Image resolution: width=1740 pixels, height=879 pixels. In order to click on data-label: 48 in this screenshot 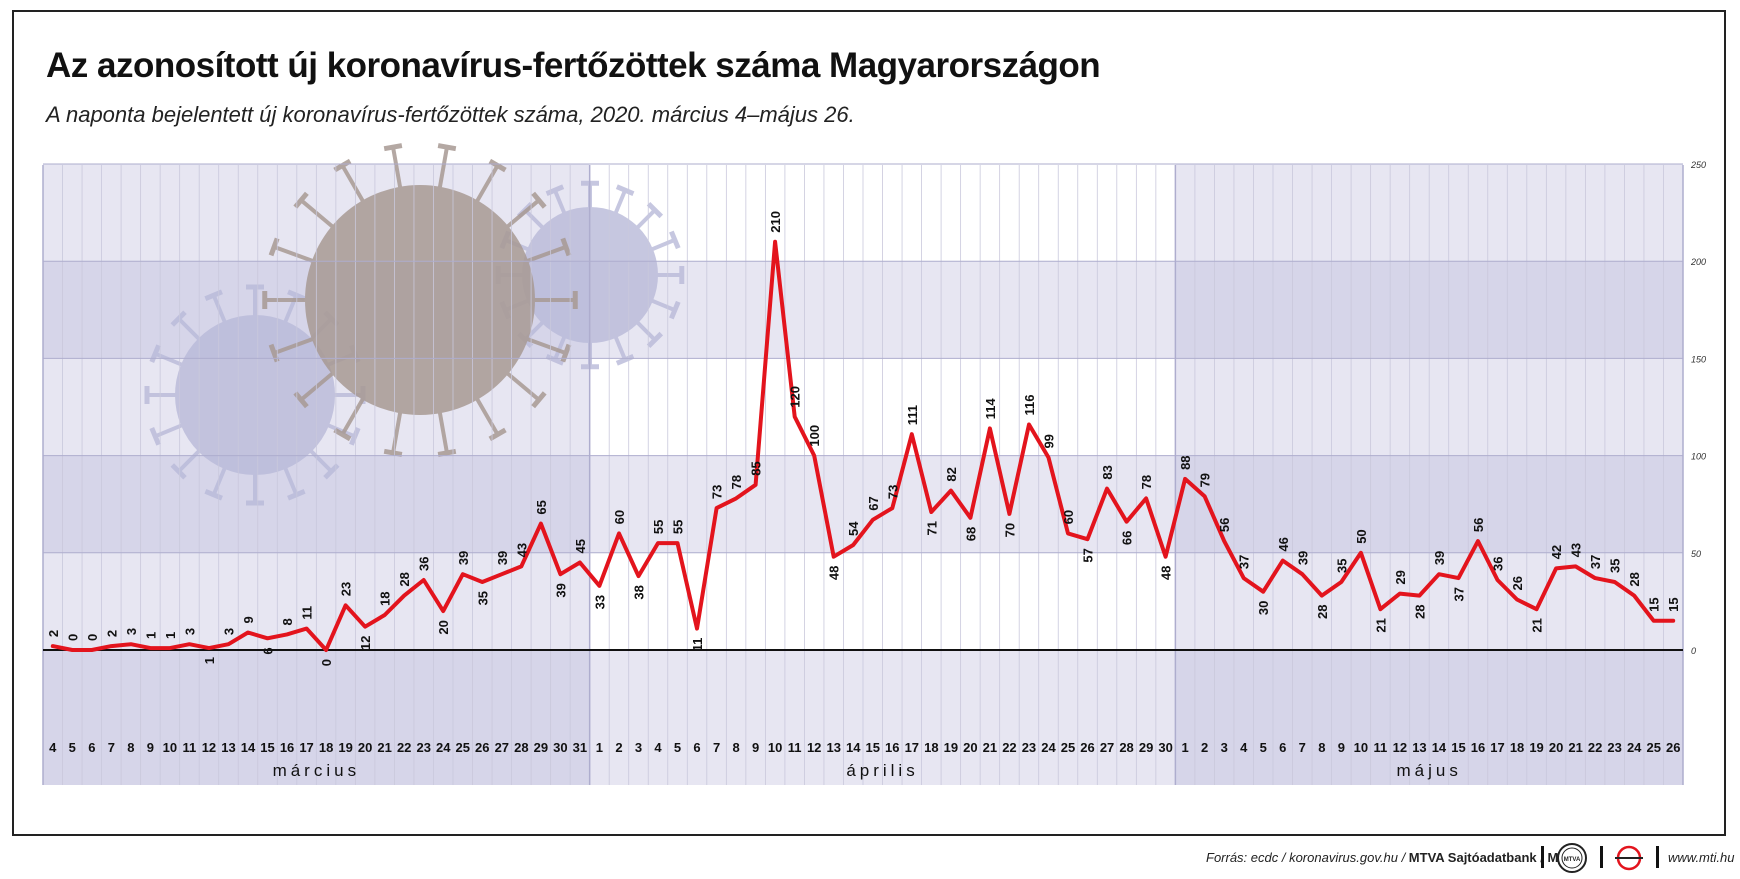, I will do `click(834, 573)`.